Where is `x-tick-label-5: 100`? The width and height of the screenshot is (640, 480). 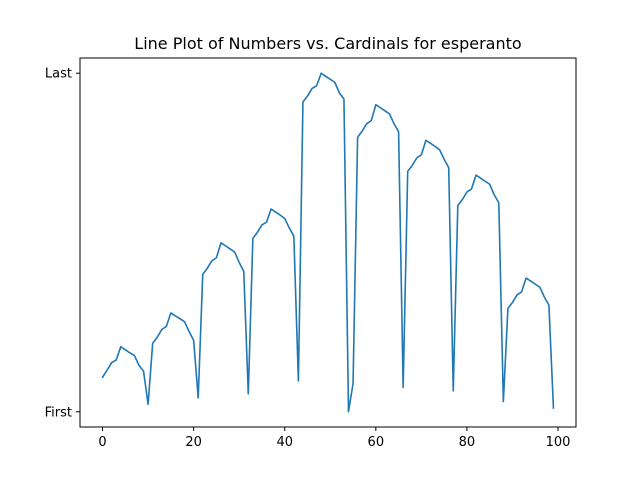 x-tick-label-5: 100 is located at coordinates (558, 442).